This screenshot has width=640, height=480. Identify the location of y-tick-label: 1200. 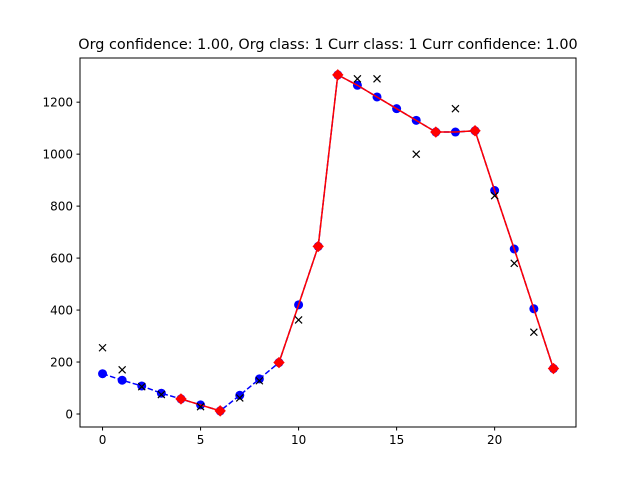
(57, 102).